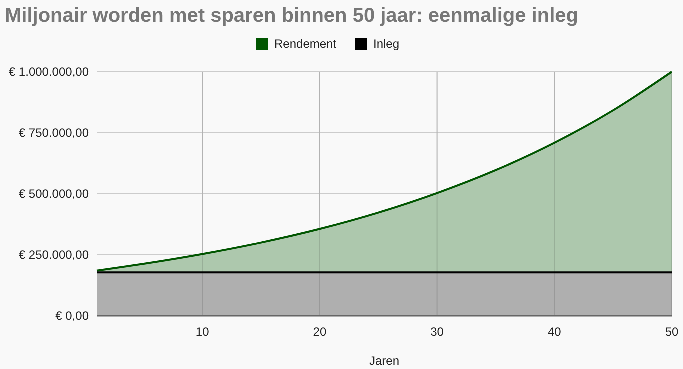  What do you see at coordinates (437, 332) in the screenshot?
I see `x-tick-label: 30` at bounding box center [437, 332].